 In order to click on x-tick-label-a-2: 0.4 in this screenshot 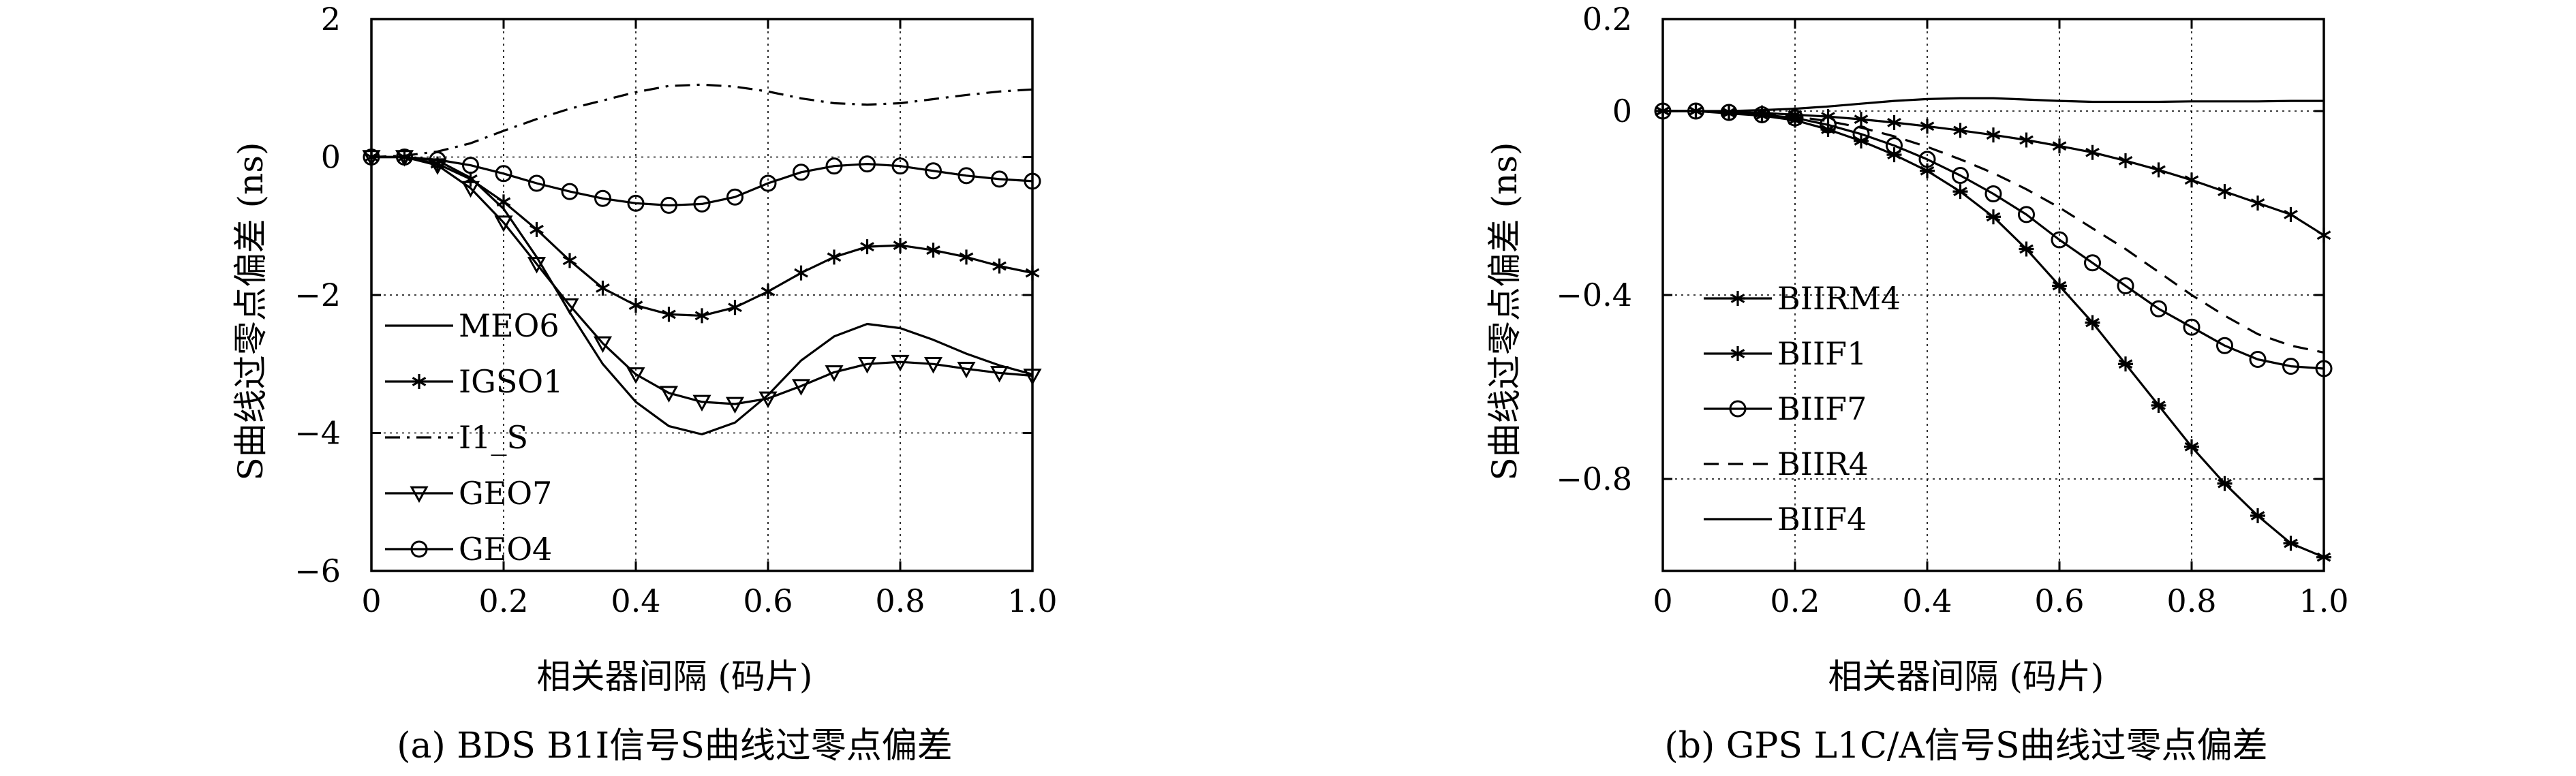, I will do `click(635, 601)`.